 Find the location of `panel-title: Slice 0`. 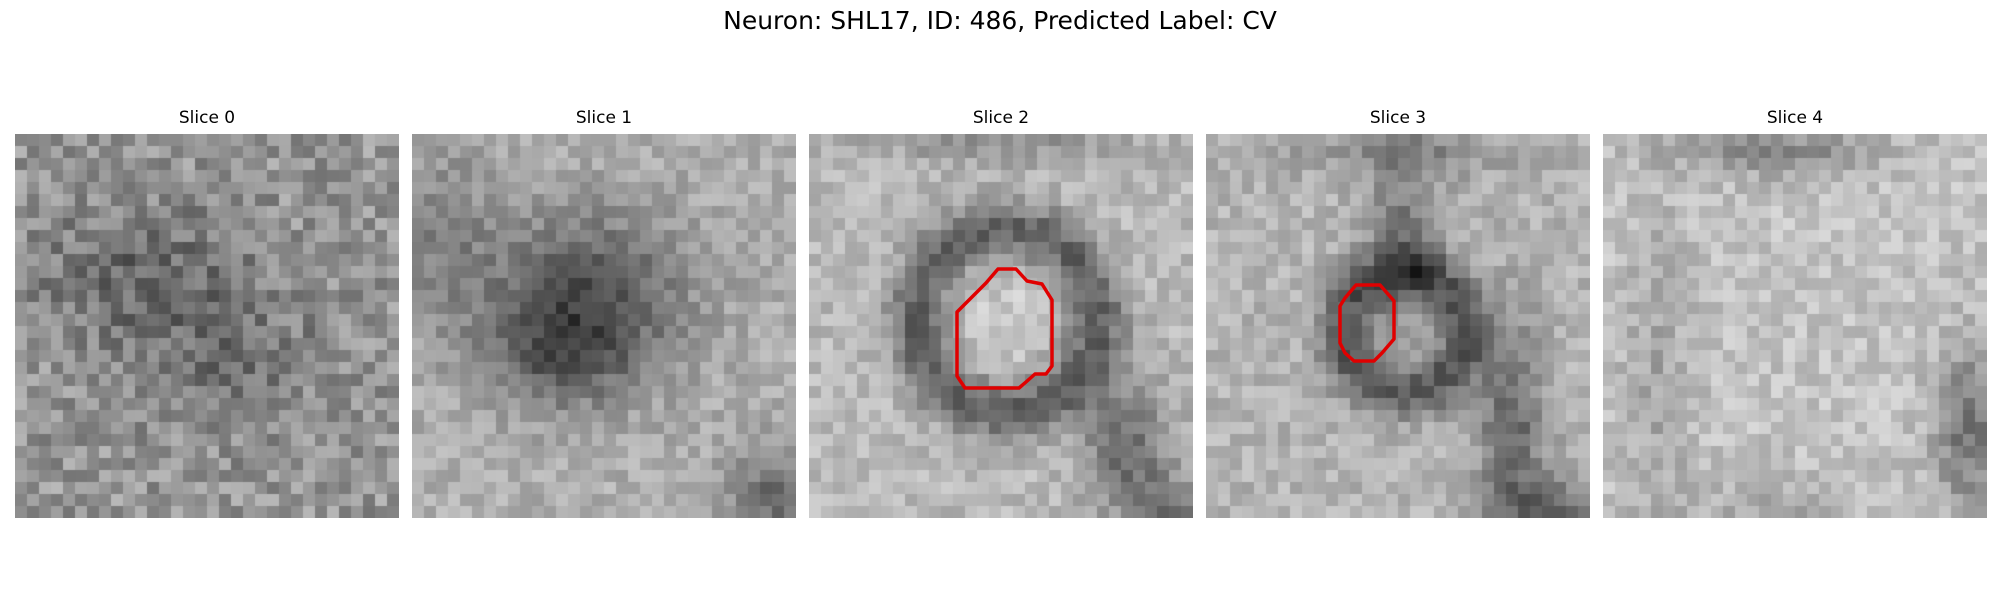

panel-title: Slice 0 is located at coordinates (207, 118).